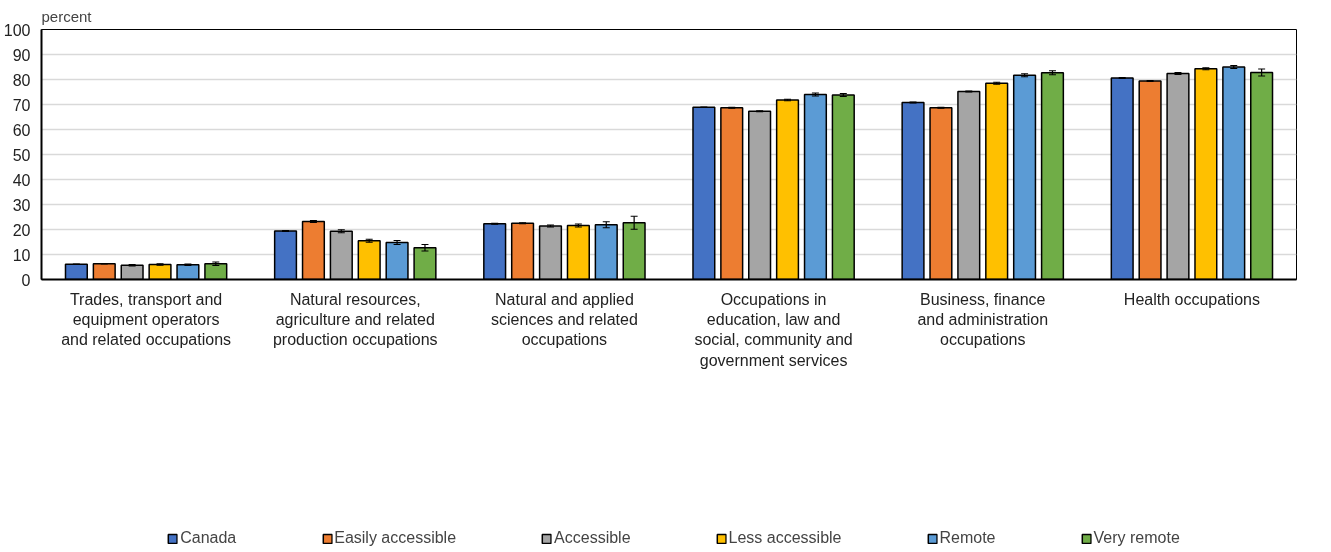  Describe the element at coordinates (1191, 299) in the screenshot. I see `x-tick-label: Health occupations` at that location.